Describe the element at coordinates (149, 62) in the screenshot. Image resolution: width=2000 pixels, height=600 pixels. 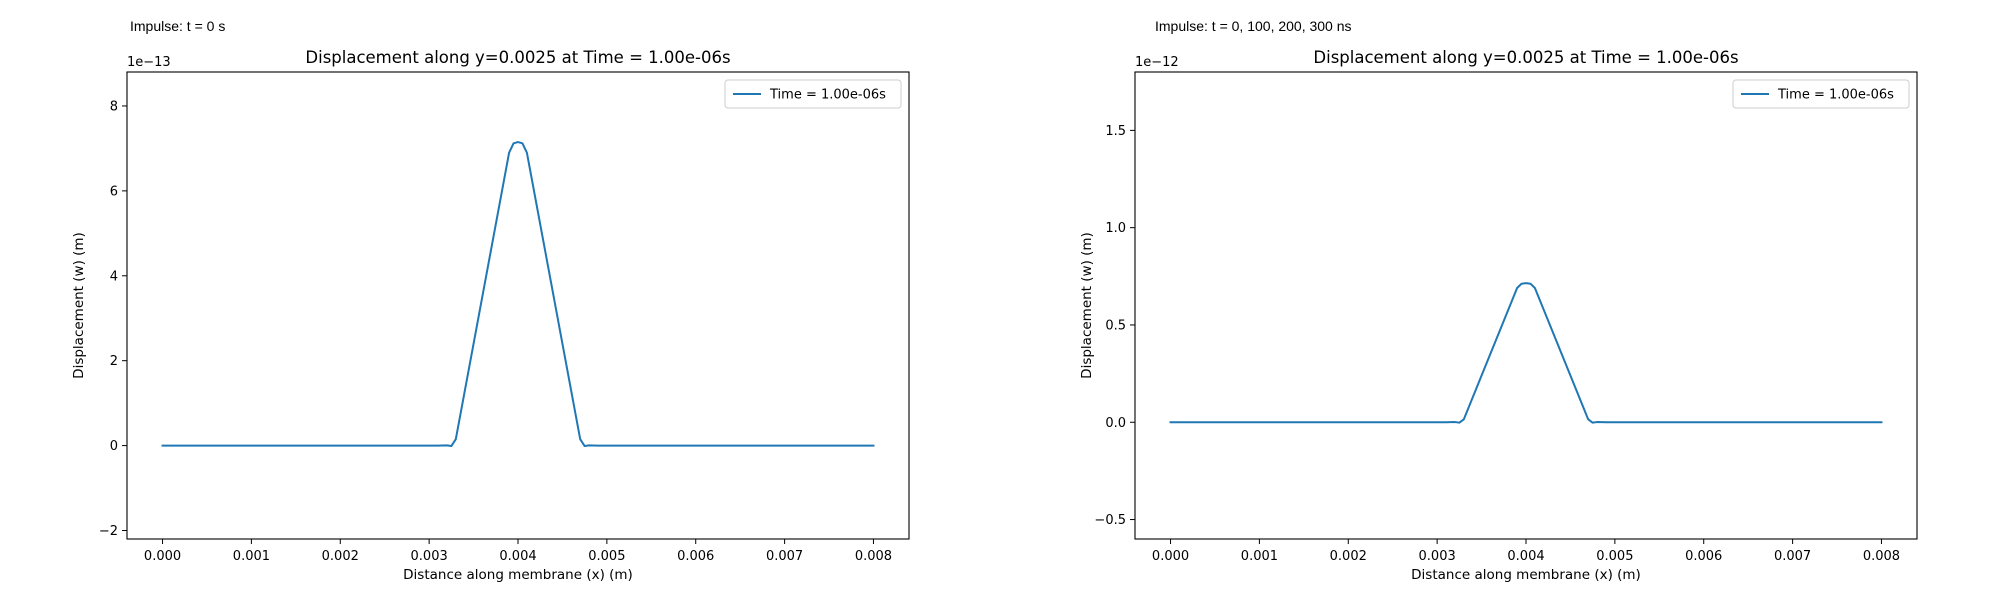
I see `y-offset-text: 1e−13` at that location.